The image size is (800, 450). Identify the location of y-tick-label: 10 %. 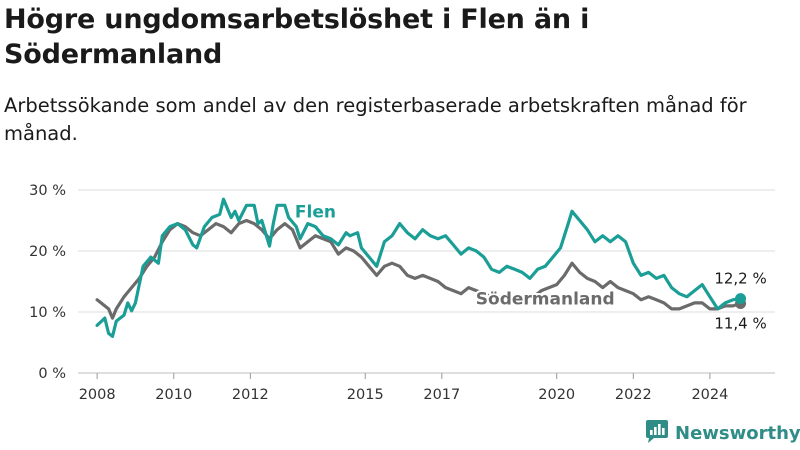
(47, 313).